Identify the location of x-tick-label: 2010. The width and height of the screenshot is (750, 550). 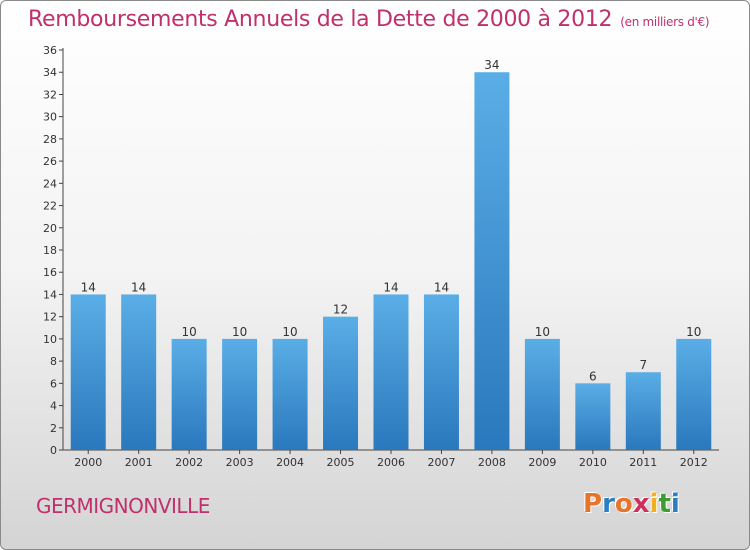
(593, 462).